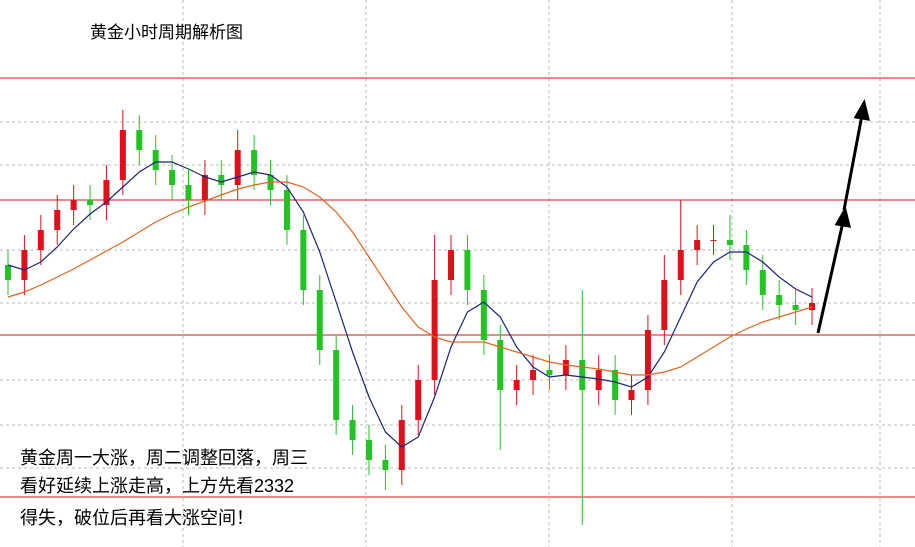 The height and width of the screenshot is (547, 915). What do you see at coordinates (164, 458) in the screenshot?
I see `annotation: 黄金周一大涨，周二调整回落，周三` at bounding box center [164, 458].